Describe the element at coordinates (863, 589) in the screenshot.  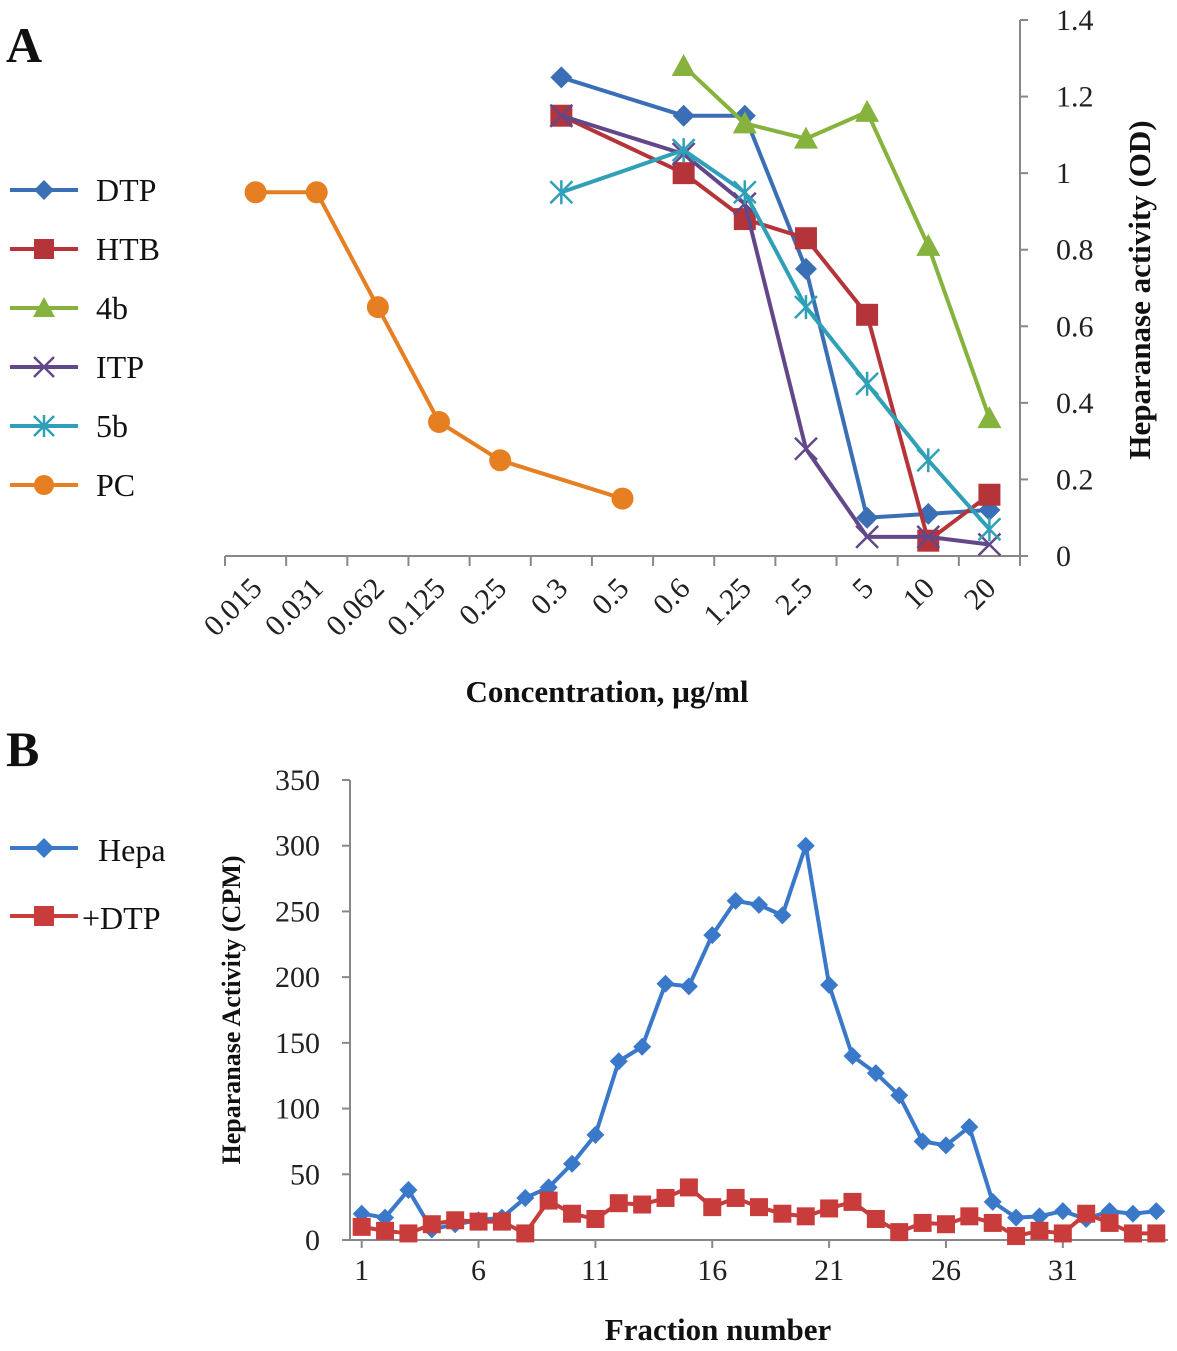
I see `panel-a-x-tick-label: 5` at that location.